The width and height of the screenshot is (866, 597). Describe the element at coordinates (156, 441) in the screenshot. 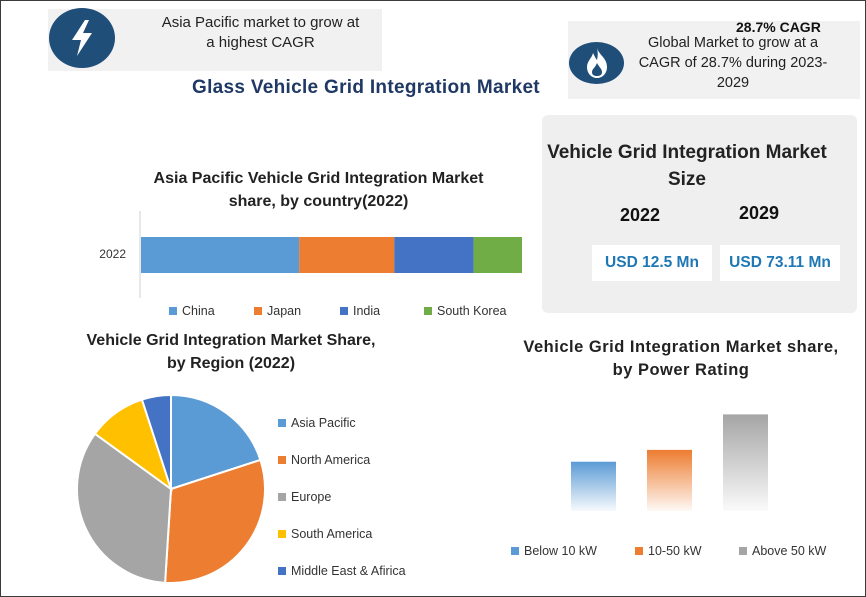

I see `pie-slice-middle-east-afirica` at that location.